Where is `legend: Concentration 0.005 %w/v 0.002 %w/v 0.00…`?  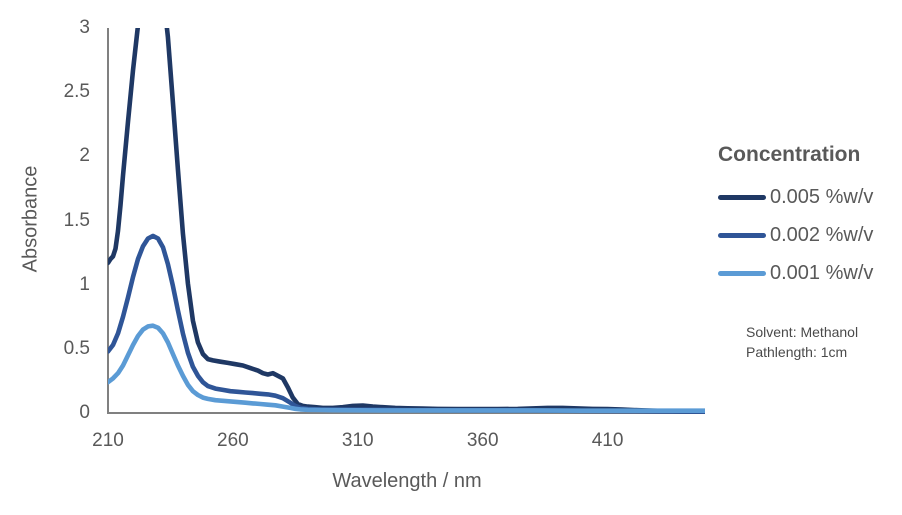
legend: Concentration 0.005 %w/v 0.002 %w/v 0.00… is located at coordinates (808, 216).